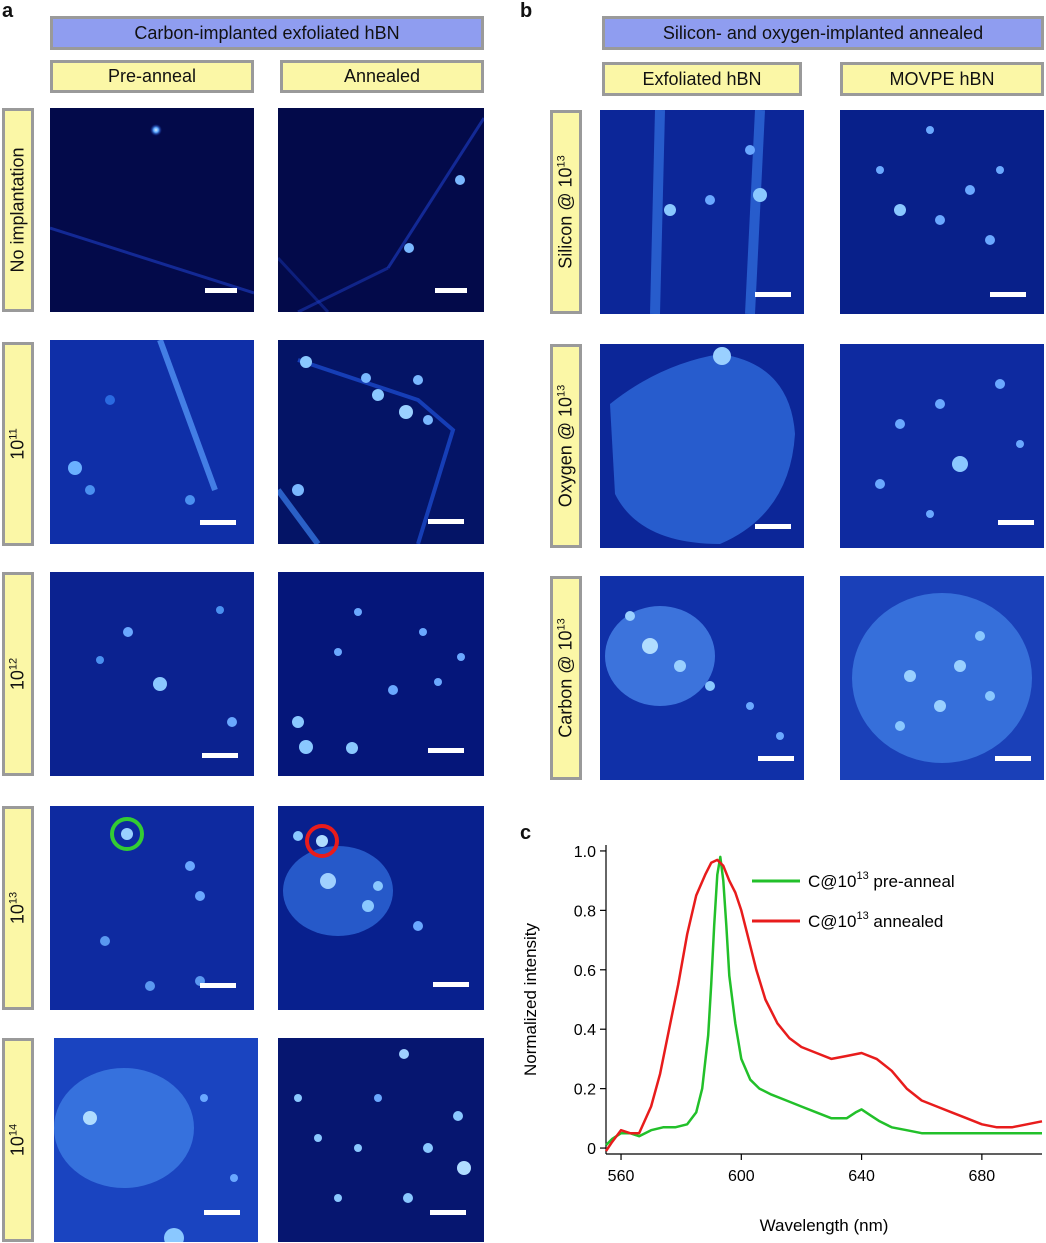 Image resolution: width=1046 pixels, height=1243 pixels. What do you see at coordinates (823, 33) in the screenshot?
I see `panel-b-header: Silicon- and oxygen-implanted annealed` at bounding box center [823, 33].